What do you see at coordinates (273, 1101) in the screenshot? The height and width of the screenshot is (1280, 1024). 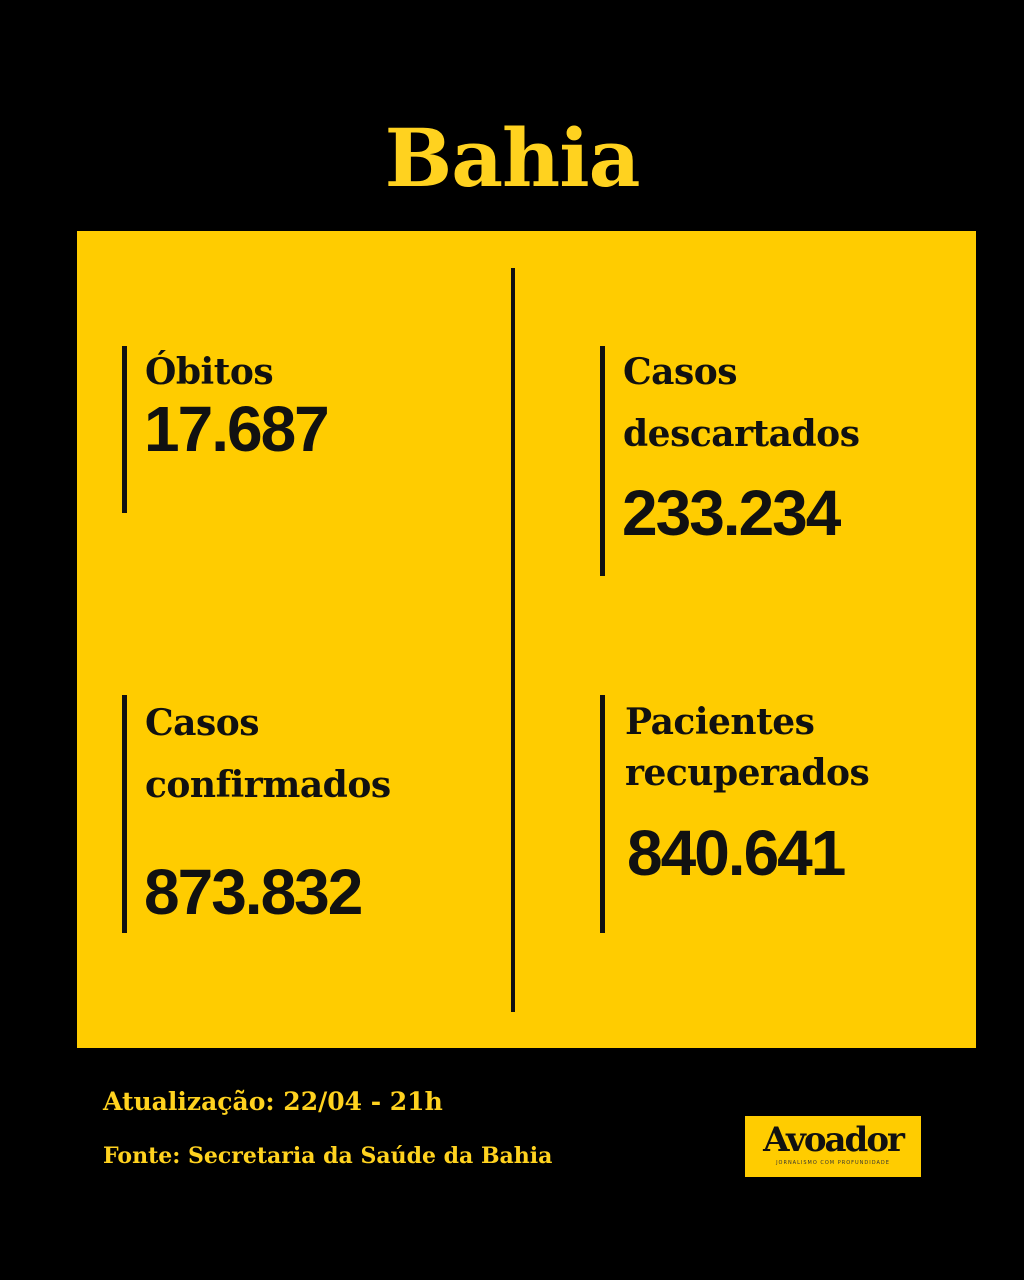 I see `update-time: Atualização: 22/04 - 21h` at bounding box center [273, 1101].